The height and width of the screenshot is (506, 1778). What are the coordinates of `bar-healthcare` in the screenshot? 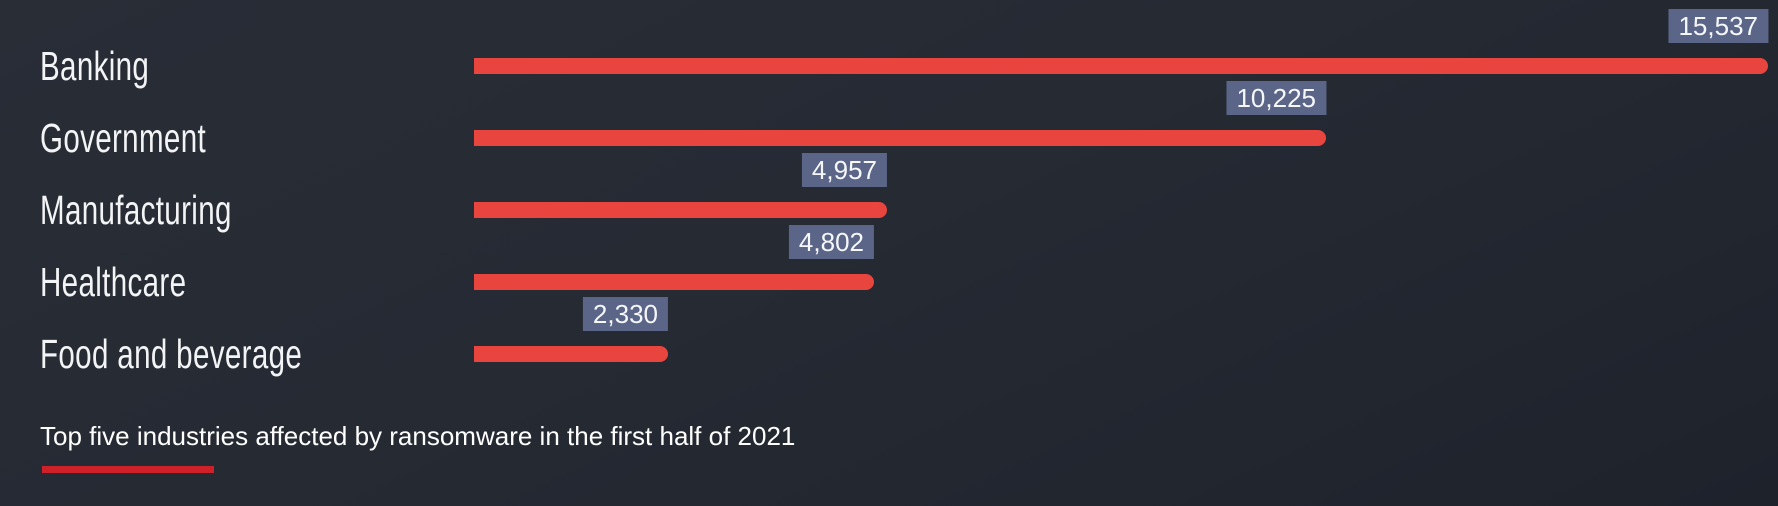 It's located at (674, 282).